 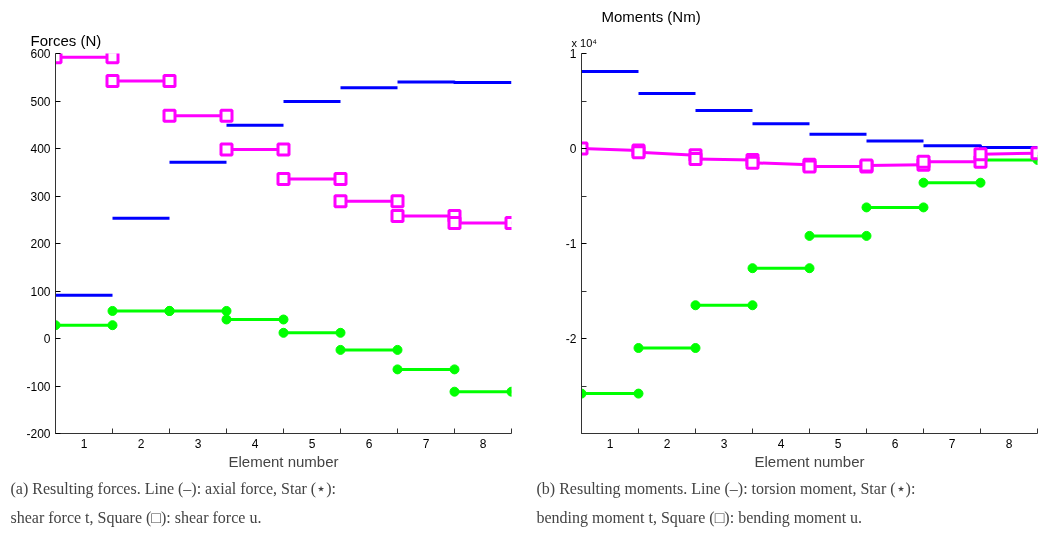 What do you see at coordinates (40, 54) in the screenshot?
I see `y-tick-label: 600` at bounding box center [40, 54].